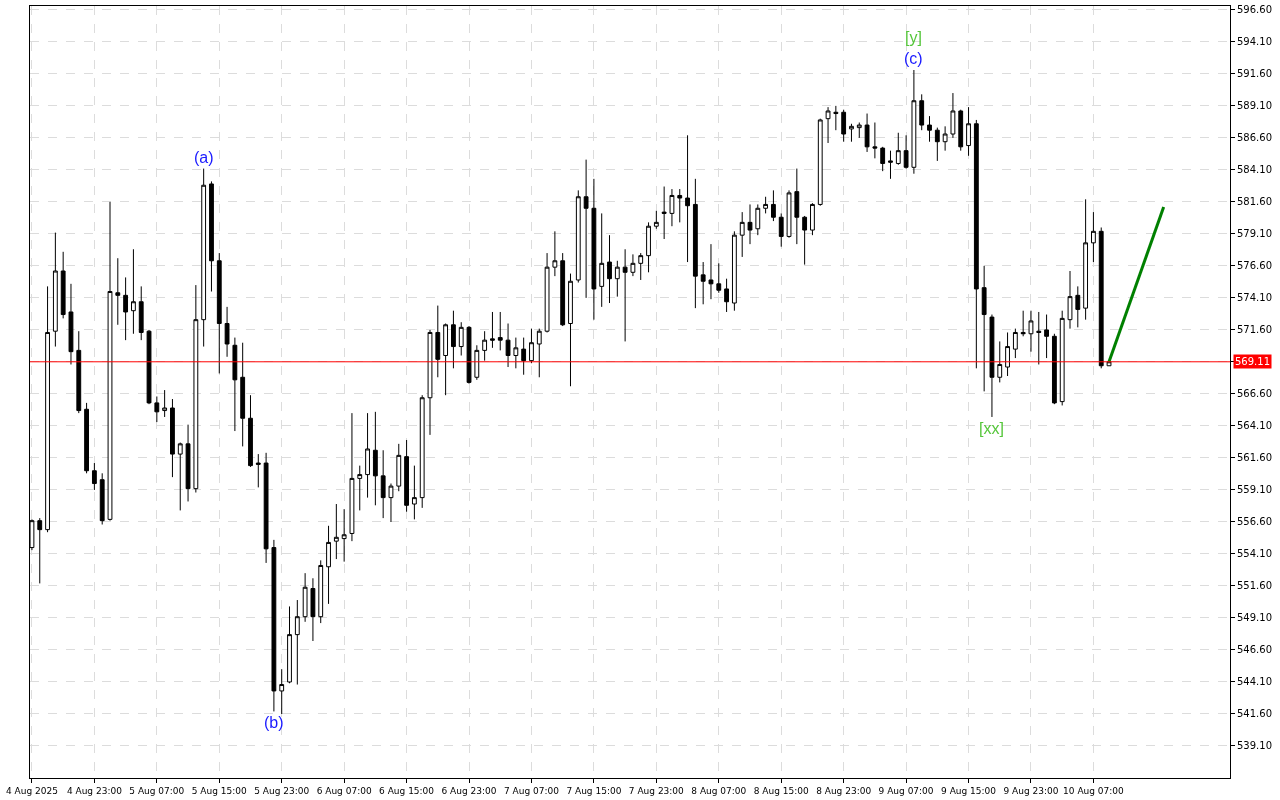 The width and height of the screenshot is (1280, 800). Describe the element at coordinates (1254, 490) in the screenshot. I see `y-tick-label: 559.10` at that location.